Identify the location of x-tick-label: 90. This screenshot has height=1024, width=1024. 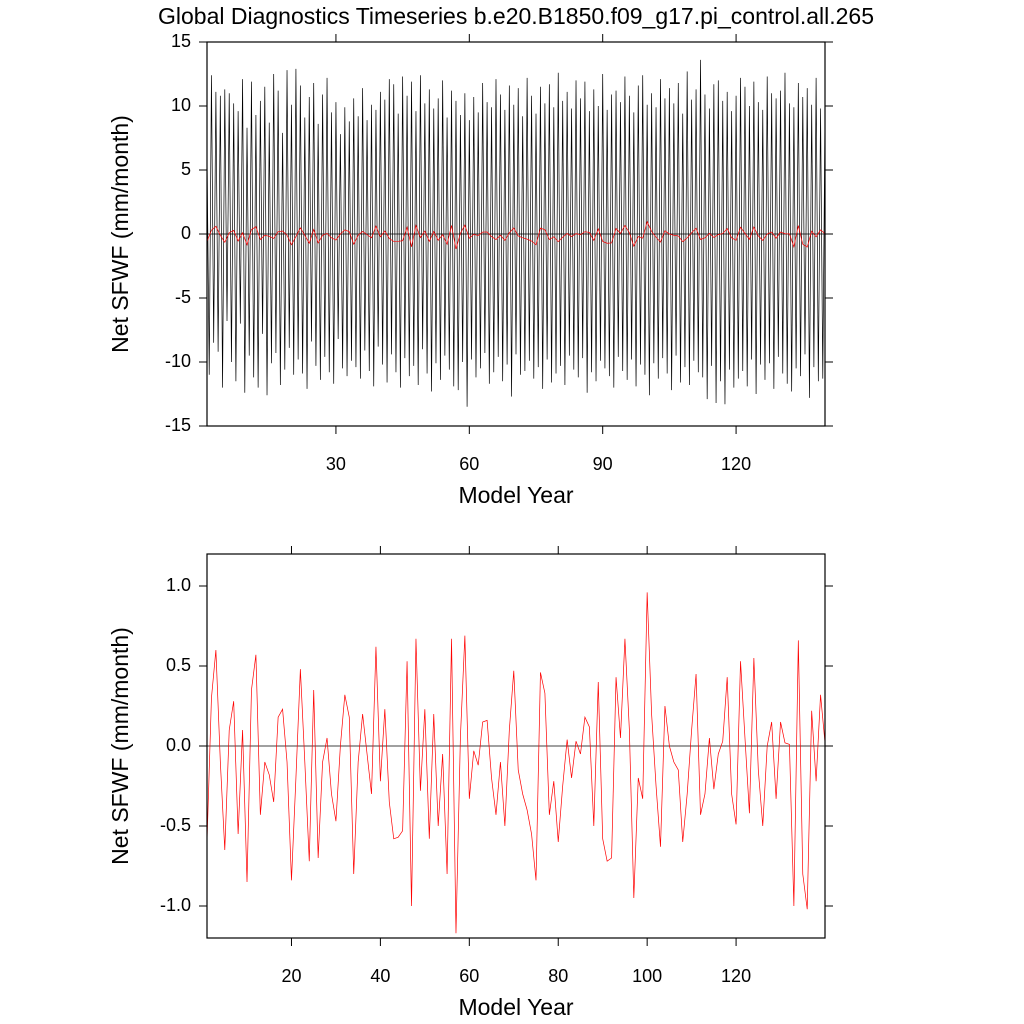
(603, 464).